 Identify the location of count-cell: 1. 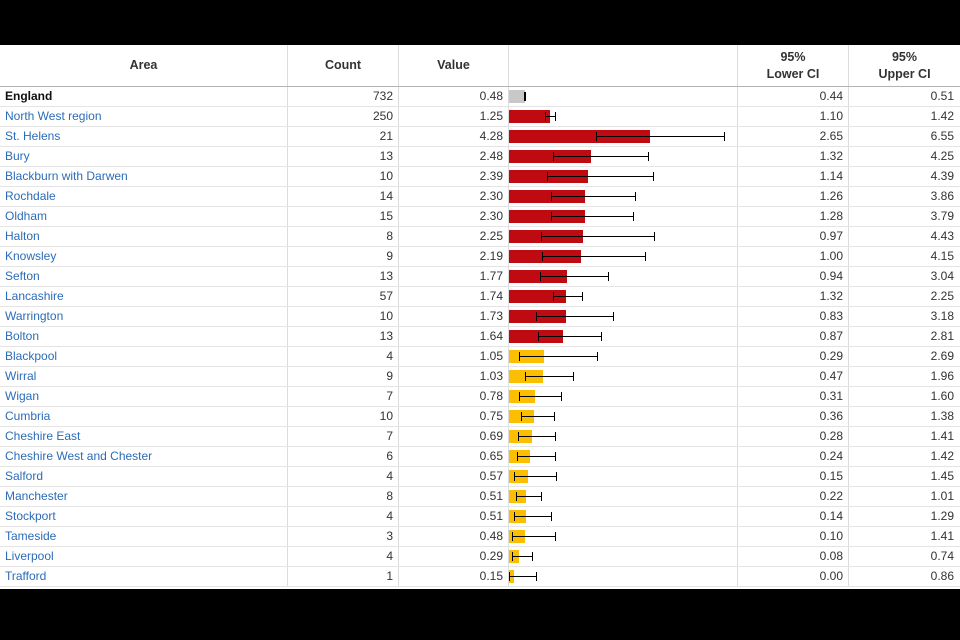
(342, 576).